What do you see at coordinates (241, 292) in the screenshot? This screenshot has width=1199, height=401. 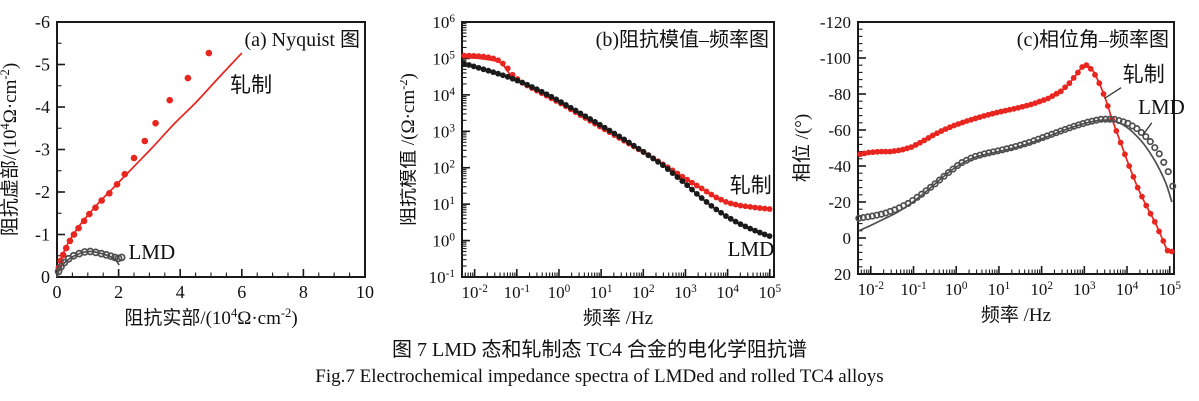 I see `x-tick-label: 6` at bounding box center [241, 292].